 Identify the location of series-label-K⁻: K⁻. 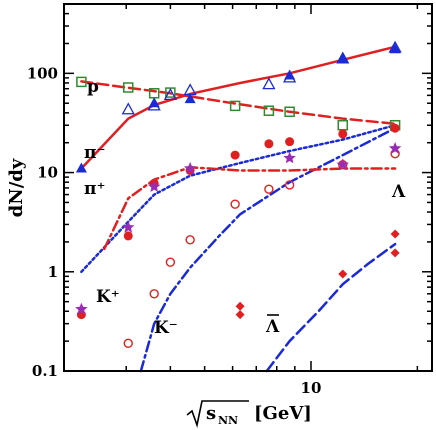
(166, 328).